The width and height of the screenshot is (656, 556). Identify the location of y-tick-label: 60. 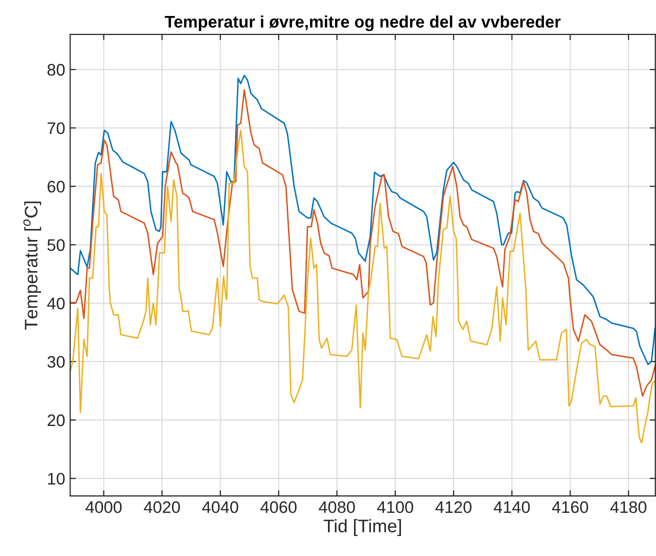
(56, 186).